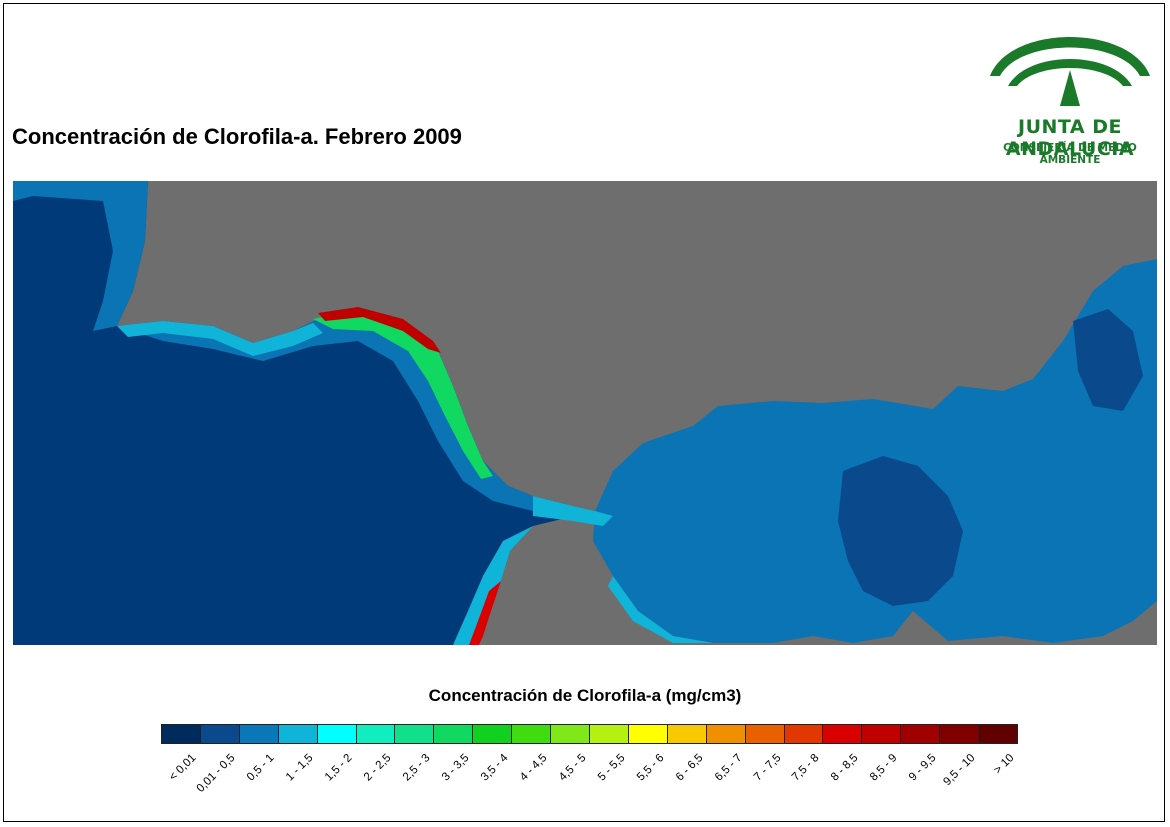 The height and width of the screenshot is (827, 1170). I want to click on legend-label: 8 - 8,5, so click(845, 768).